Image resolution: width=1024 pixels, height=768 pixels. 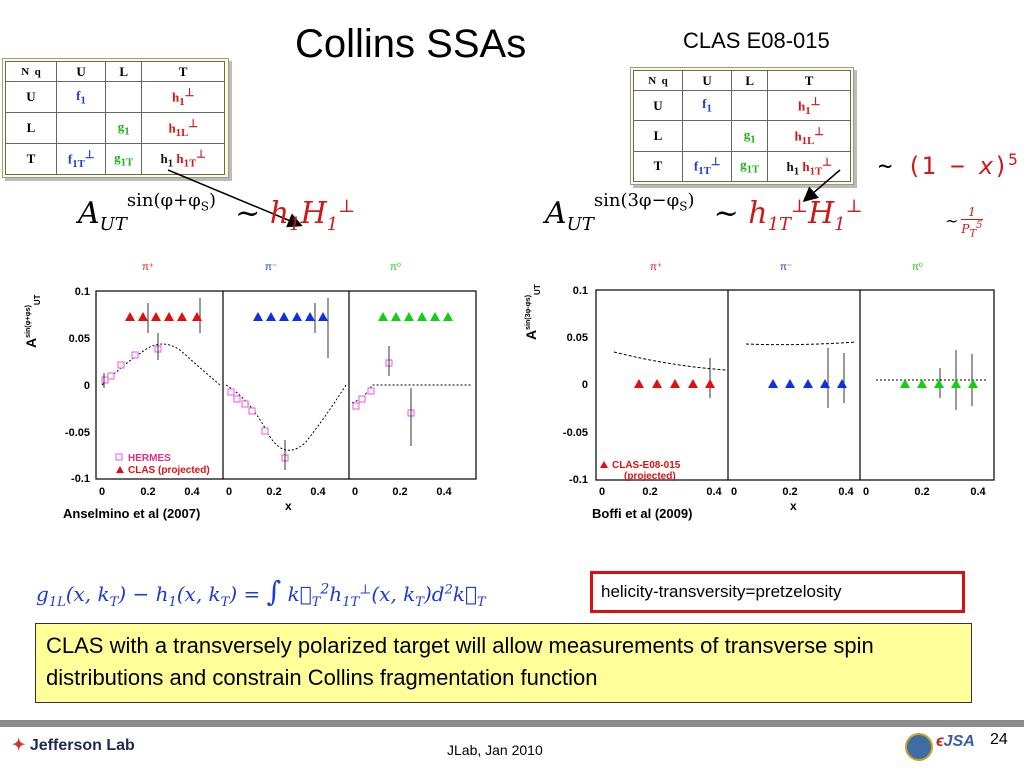 What do you see at coordinates (148, 267) in the screenshot?
I see `panel-label-pi-plus: π⁺` at bounding box center [148, 267].